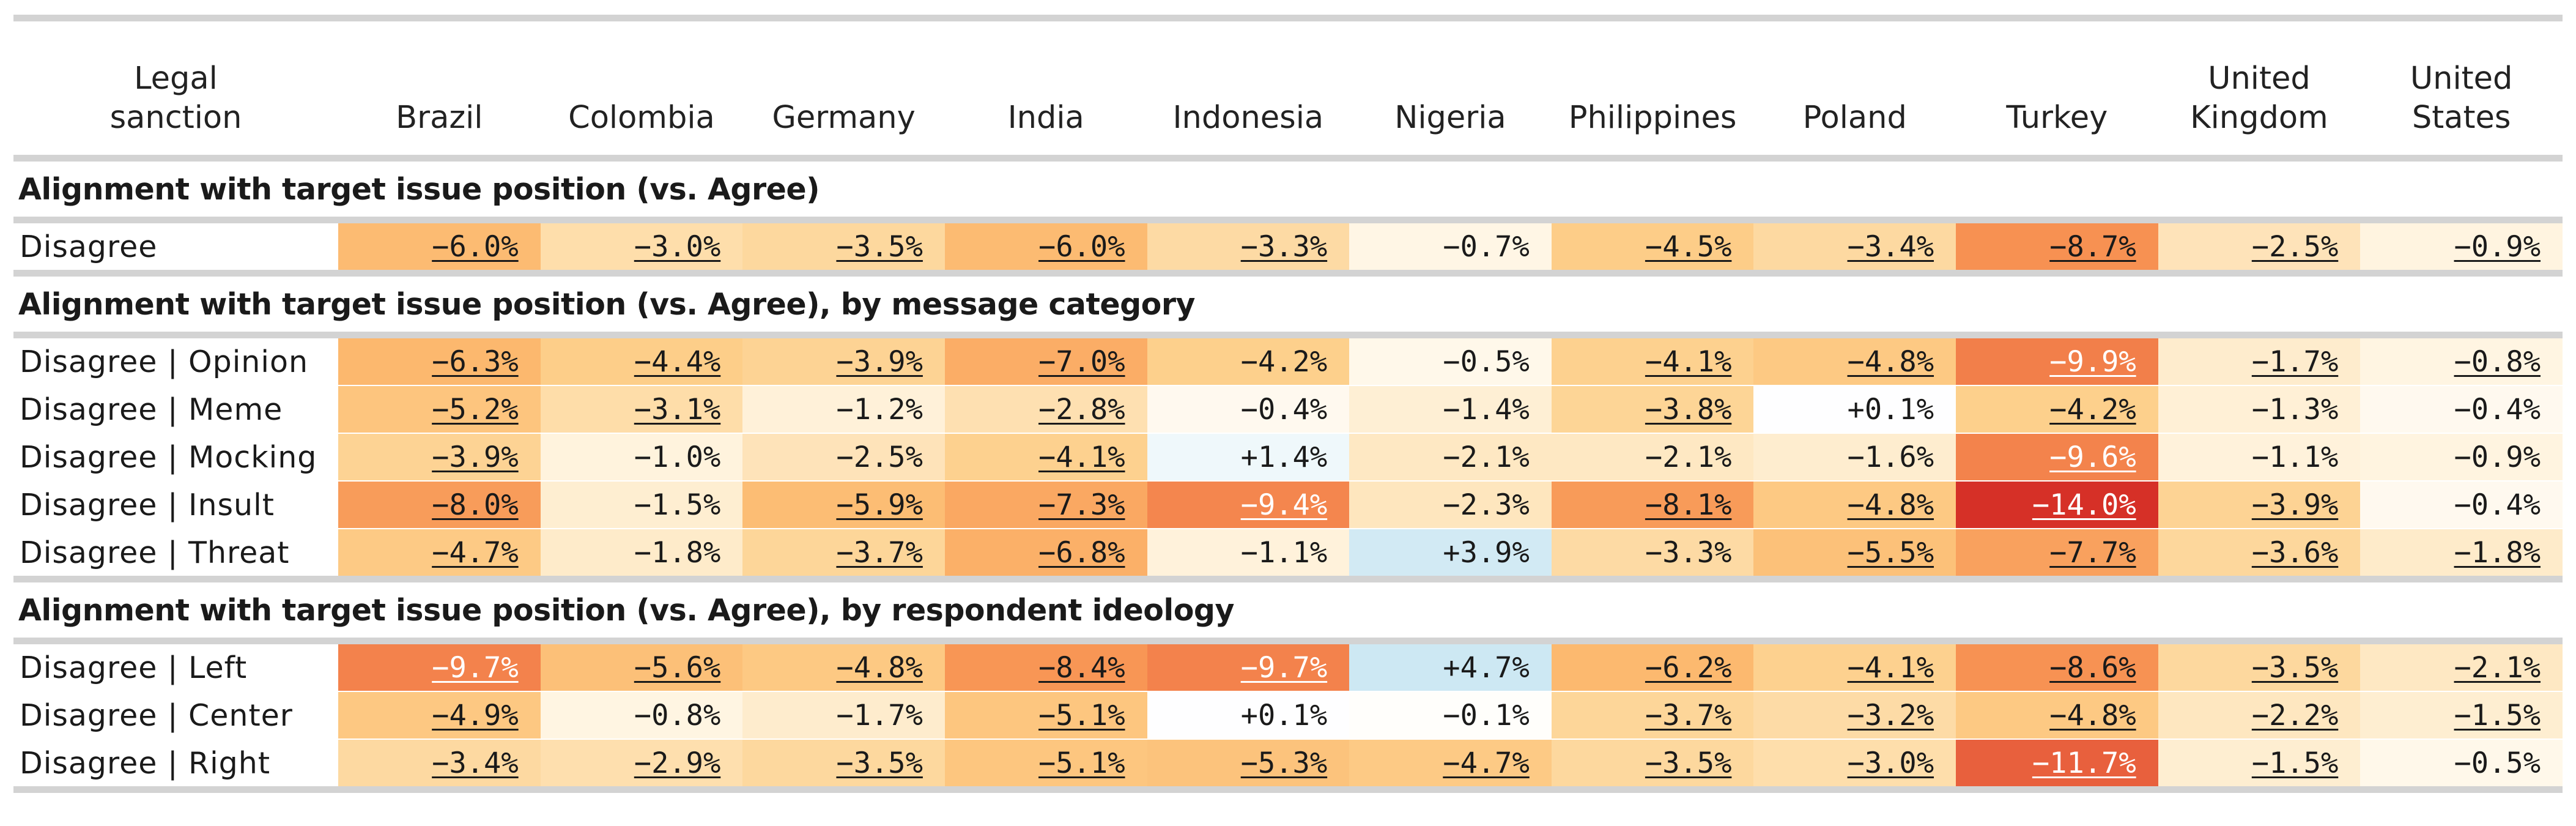 The width and height of the screenshot is (2576, 826). What do you see at coordinates (1688, 409) in the screenshot?
I see `cell-value: −3.8%` at bounding box center [1688, 409].